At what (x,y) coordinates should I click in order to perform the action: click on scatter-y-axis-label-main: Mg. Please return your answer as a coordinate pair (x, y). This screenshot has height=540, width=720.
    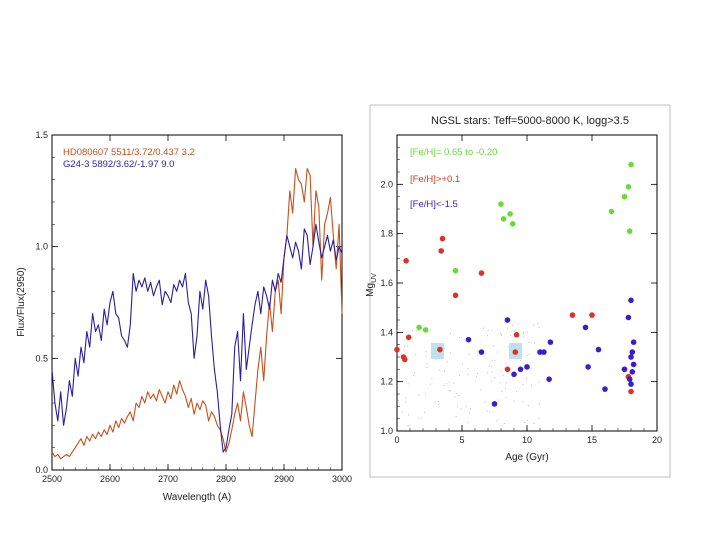
    Looking at the image, I should click on (370, 290).